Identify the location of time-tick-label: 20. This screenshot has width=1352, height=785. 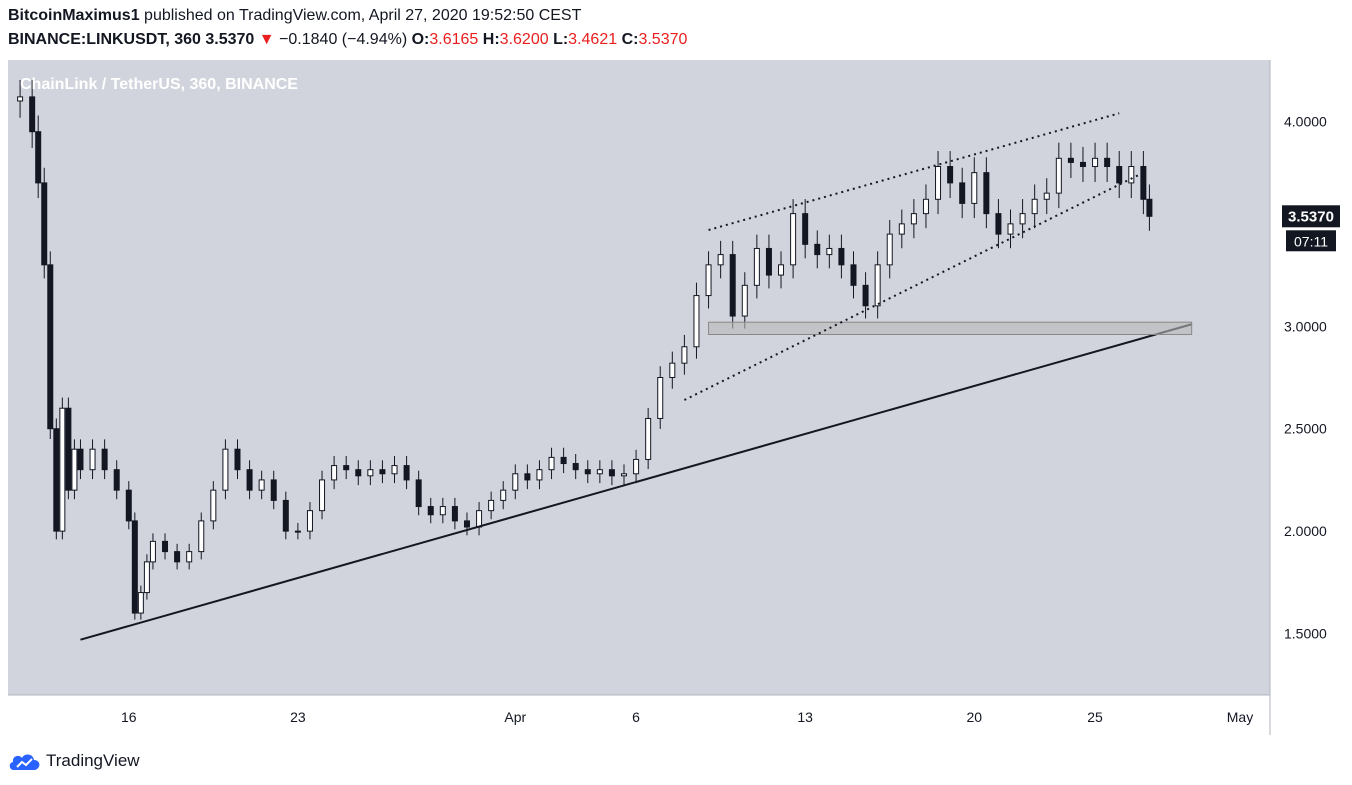
(974, 717).